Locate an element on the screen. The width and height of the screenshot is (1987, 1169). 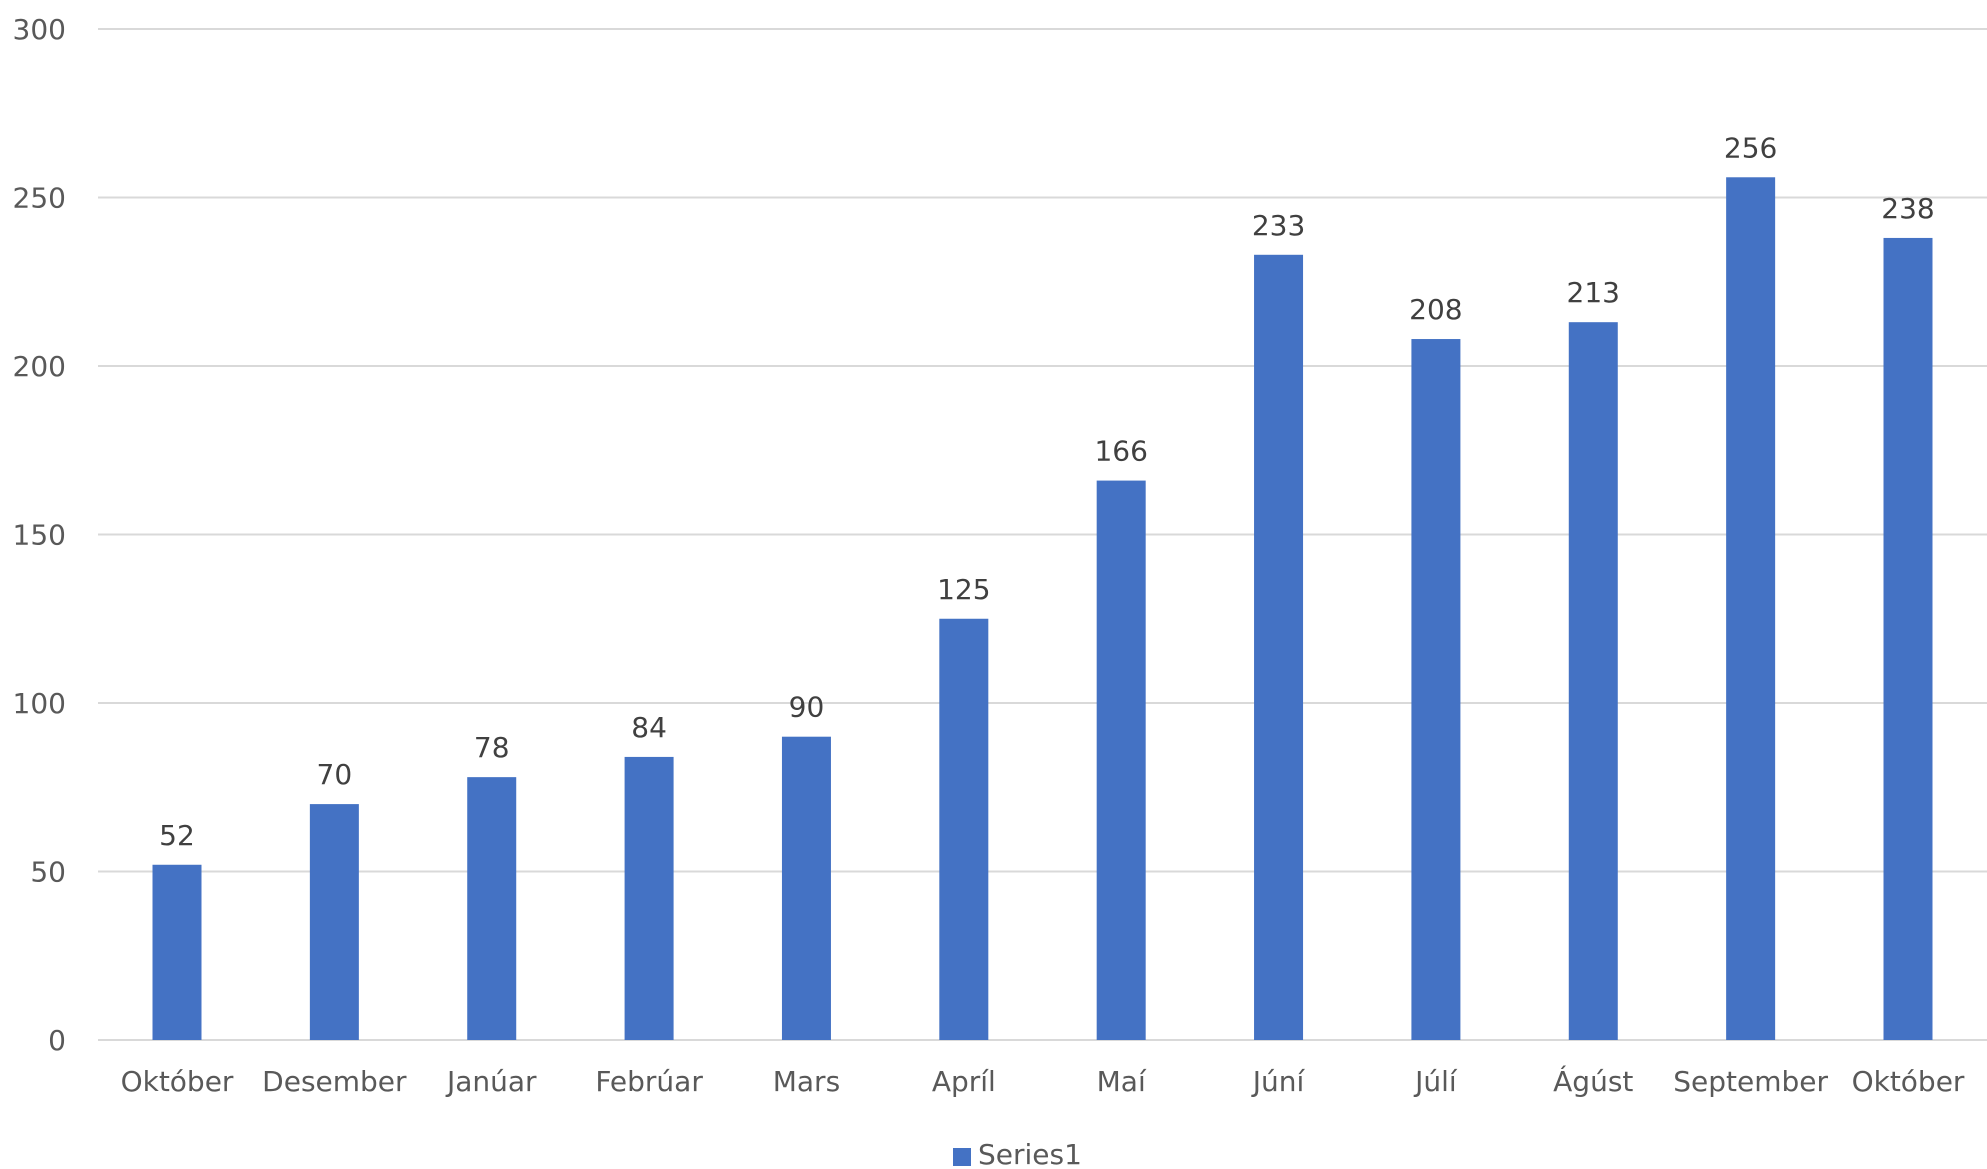
y-tick-label: 0 is located at coordinates (57, 1040).